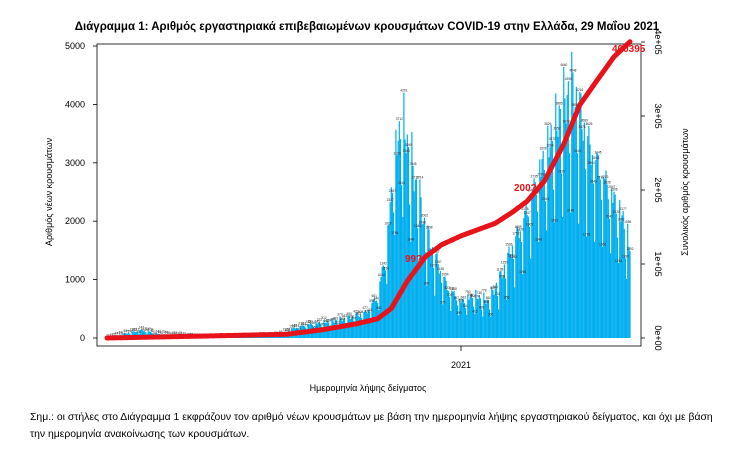  What do you see at coordinates (547, 124) in the screenshot?
I see `bar-value-label: 3629` at bounding box center [547, 124].